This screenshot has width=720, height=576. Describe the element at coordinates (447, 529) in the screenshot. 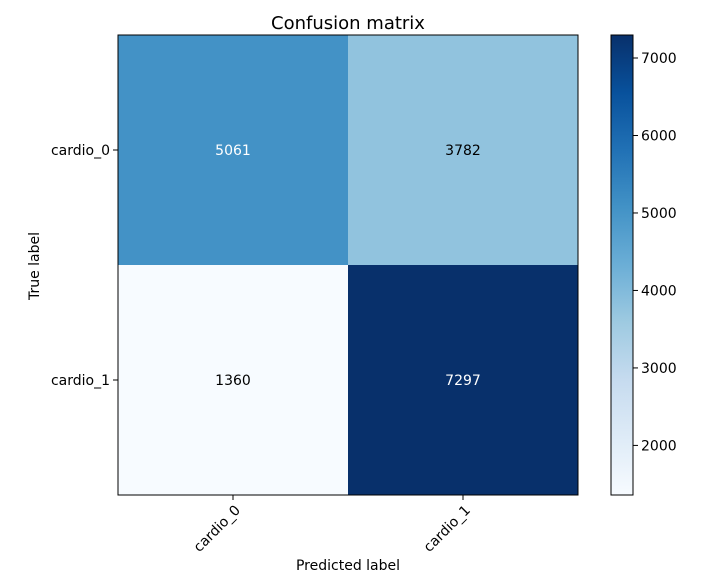

I see `x-tick-label: cardio_1` at that location.